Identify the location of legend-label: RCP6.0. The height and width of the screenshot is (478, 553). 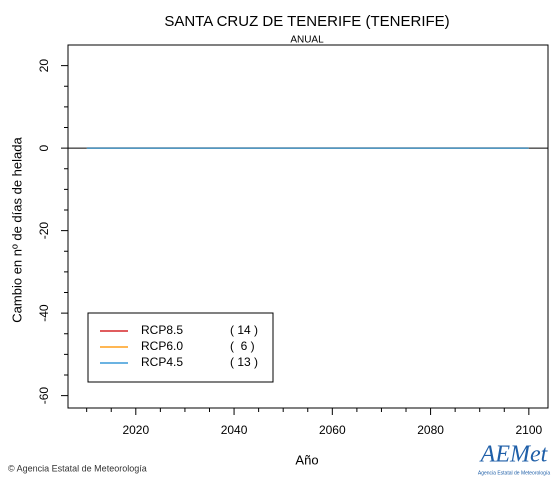
(162, 346).